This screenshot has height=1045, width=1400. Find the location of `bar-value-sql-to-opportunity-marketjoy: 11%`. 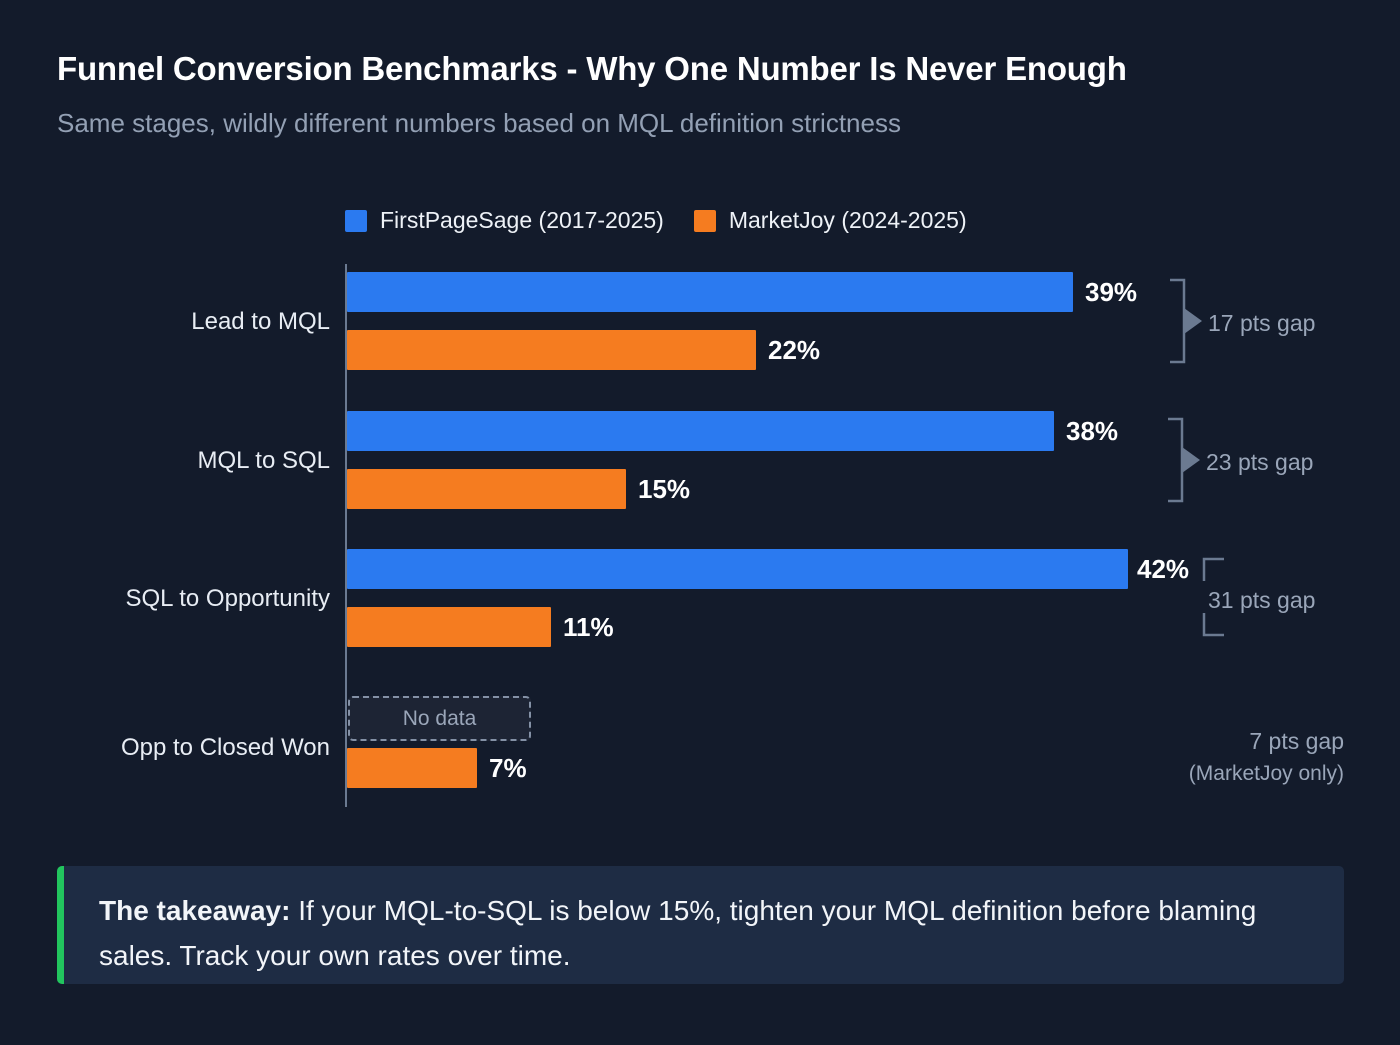

bar-value-sql-to-opportunity-marketjoy: 11% is located at coordinates (588, 627).